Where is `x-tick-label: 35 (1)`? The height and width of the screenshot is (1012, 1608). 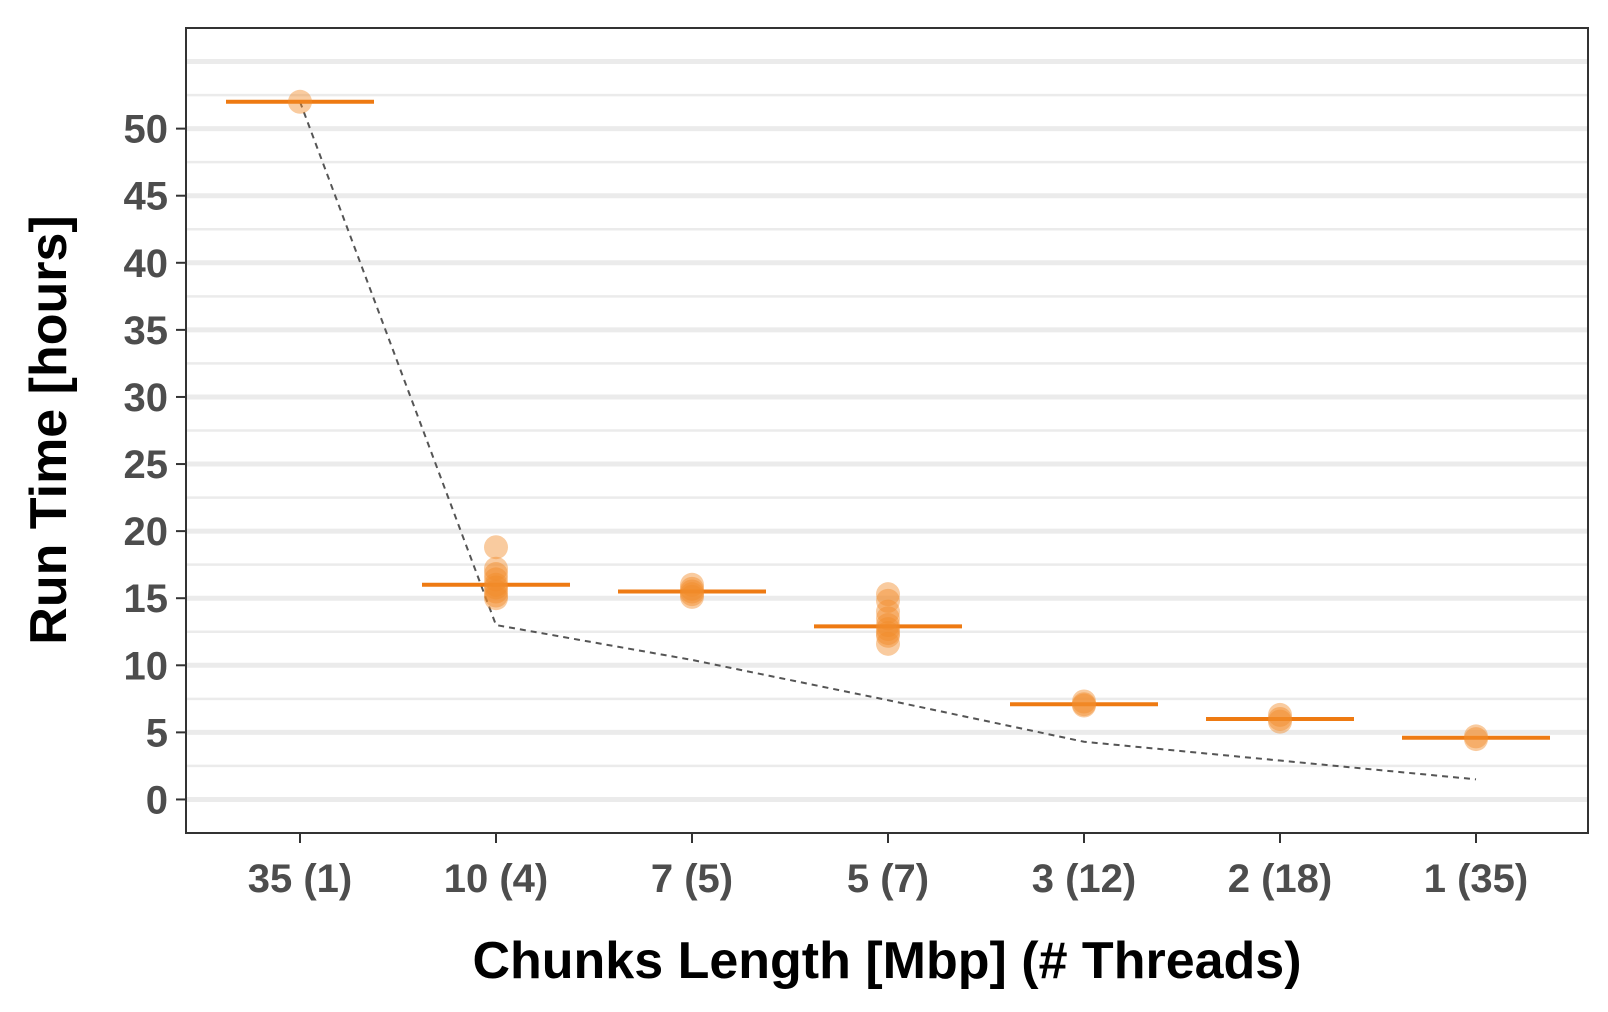 x-tick-label: 35 (1) is located at coordinates (300, 879).